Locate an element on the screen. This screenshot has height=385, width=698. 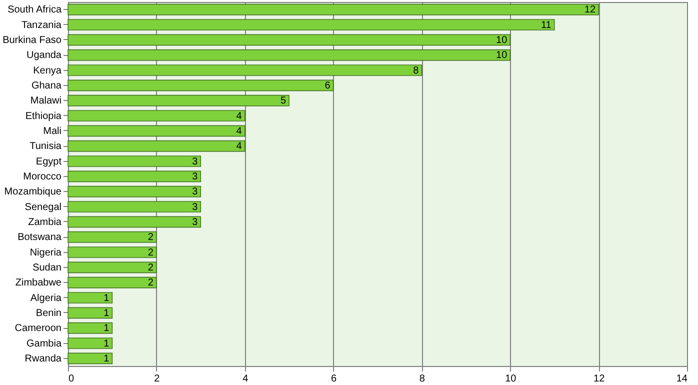
y-tick-label: Sudan is located at coordinates (47, 268).